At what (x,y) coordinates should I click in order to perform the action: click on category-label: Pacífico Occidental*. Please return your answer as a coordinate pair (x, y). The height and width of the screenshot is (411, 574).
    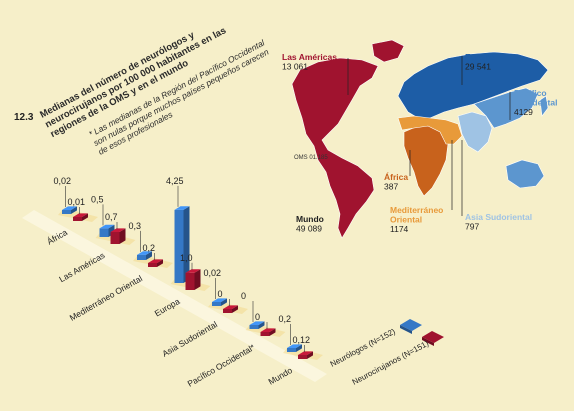
    Looking at the image, I should click on (221, 365).